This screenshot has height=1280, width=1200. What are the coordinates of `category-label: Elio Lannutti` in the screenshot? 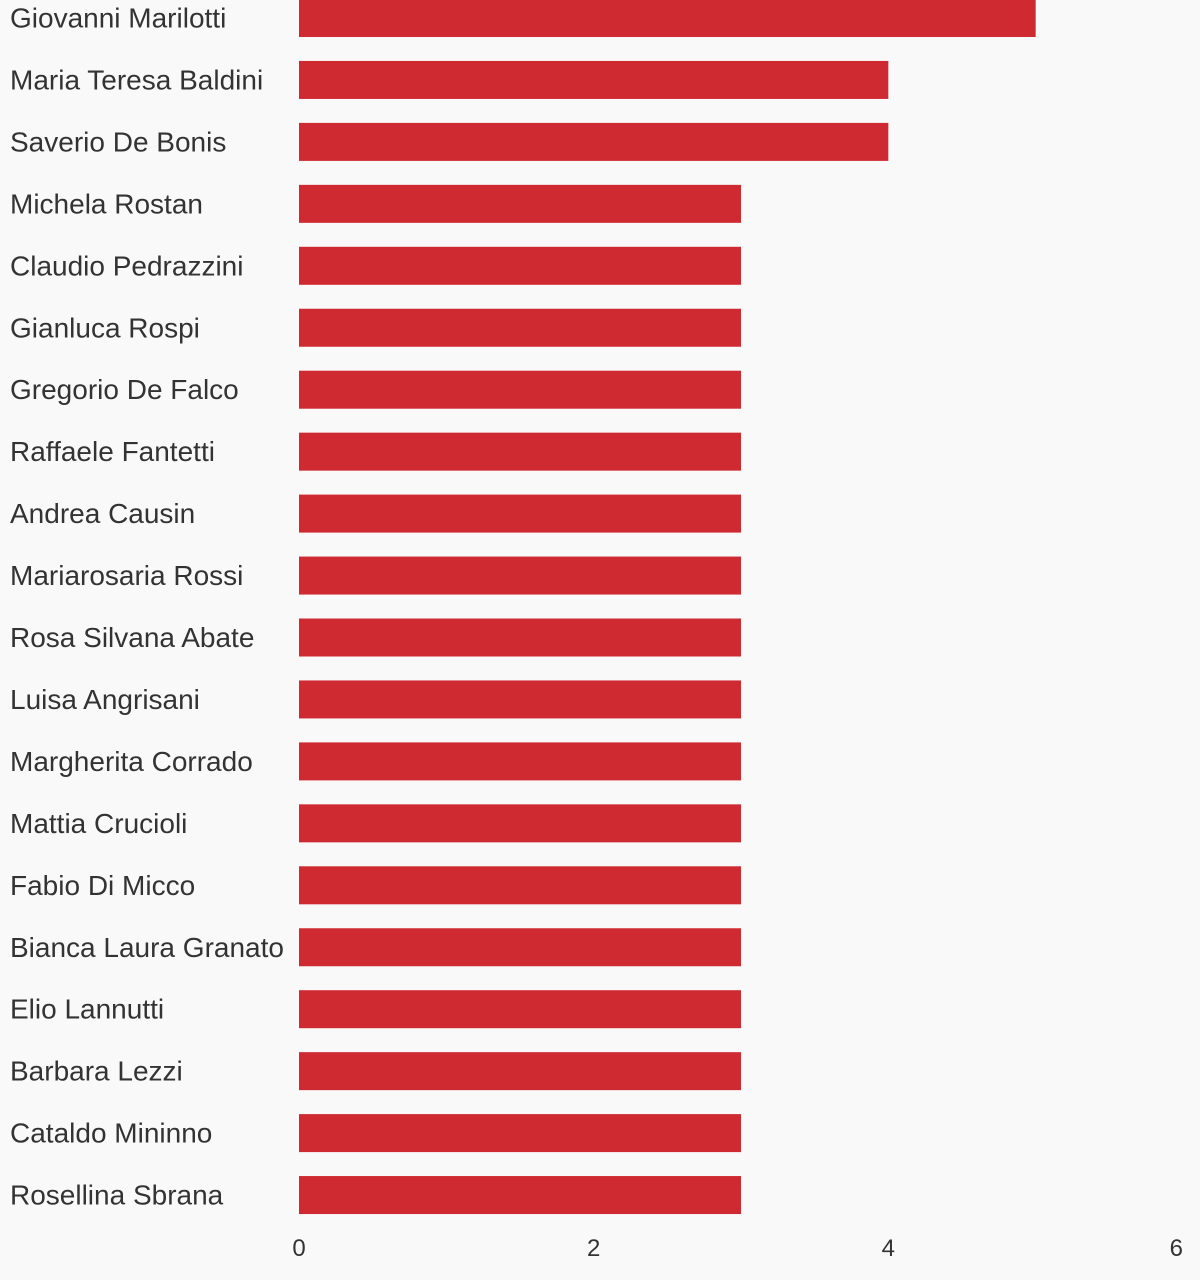 It's located at (87, 1009).